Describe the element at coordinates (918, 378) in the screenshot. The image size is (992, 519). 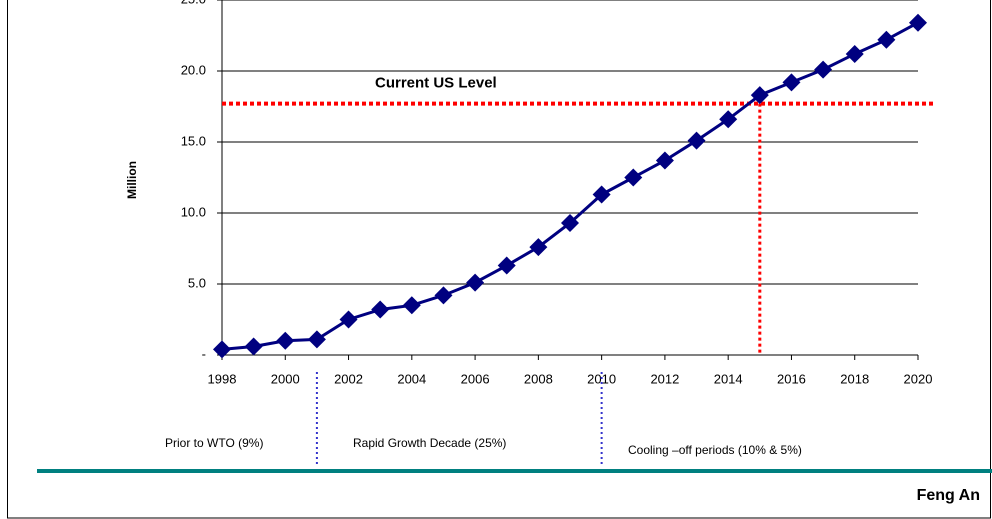
I see `x-tick-label: 2020` at that location.